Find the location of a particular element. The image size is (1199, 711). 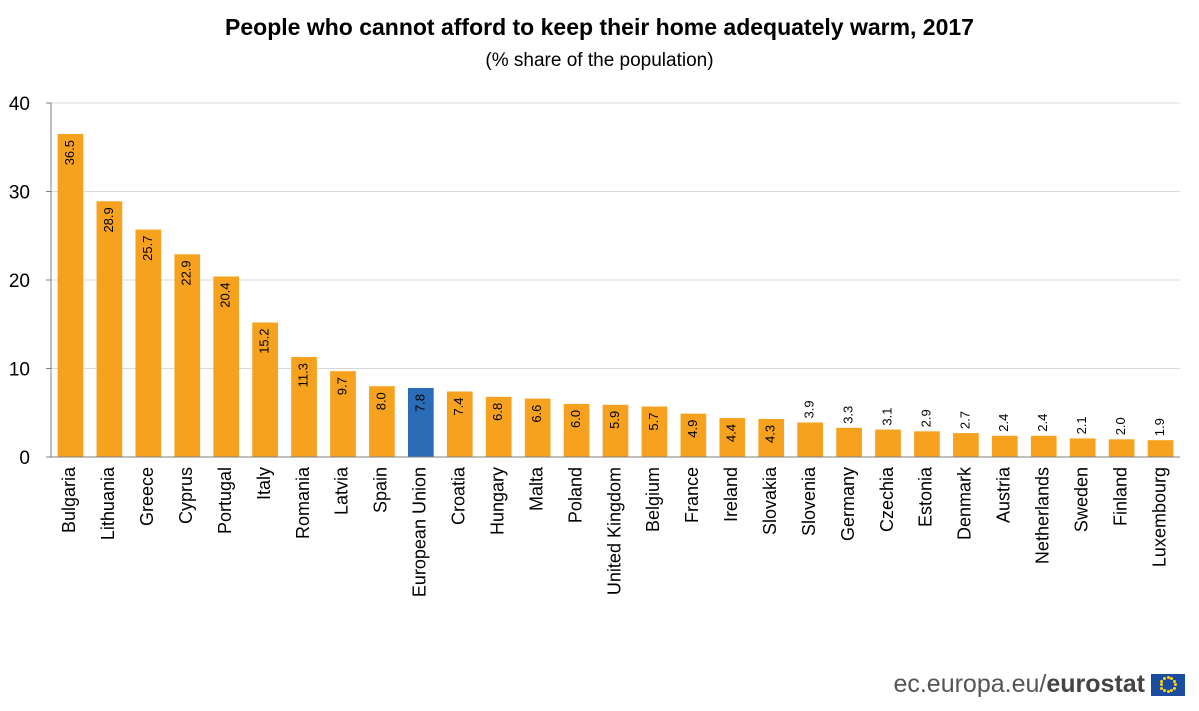

data-label: 6.8 is located at coordinates (497, 412).